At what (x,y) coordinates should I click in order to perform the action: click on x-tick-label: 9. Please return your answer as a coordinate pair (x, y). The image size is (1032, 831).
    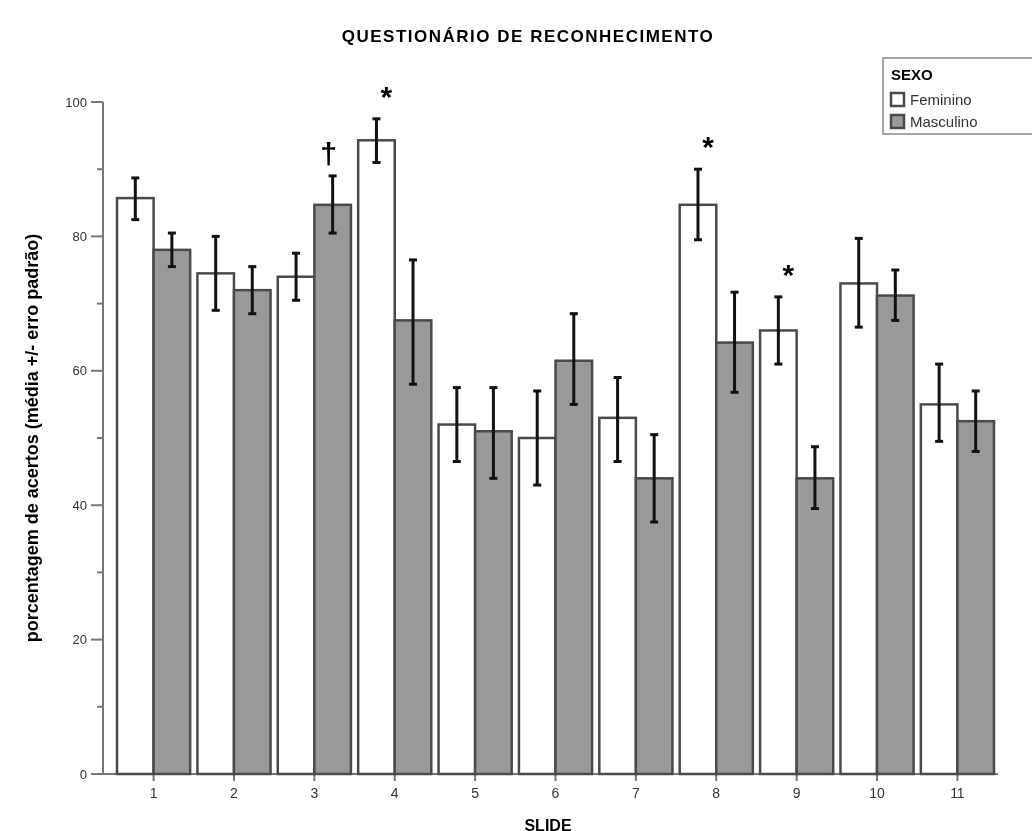
    Looking at the image, I should click on (796, 793).